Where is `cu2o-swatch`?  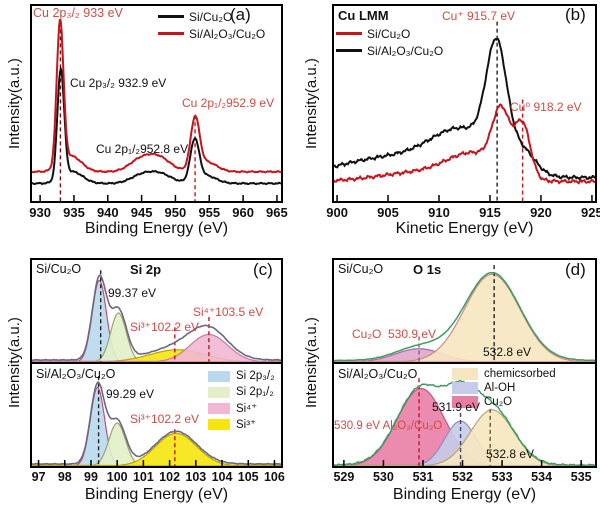 cu2o-swatch is located at coordinates (465, 402).